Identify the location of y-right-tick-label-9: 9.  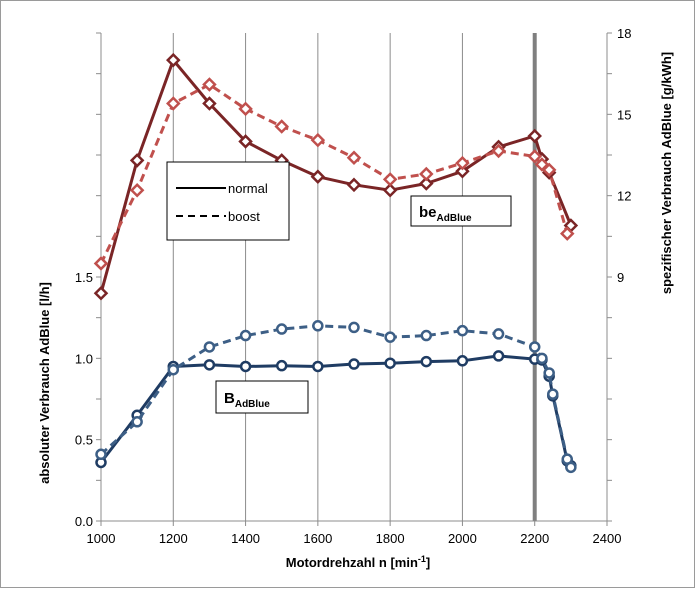
(620, 277).